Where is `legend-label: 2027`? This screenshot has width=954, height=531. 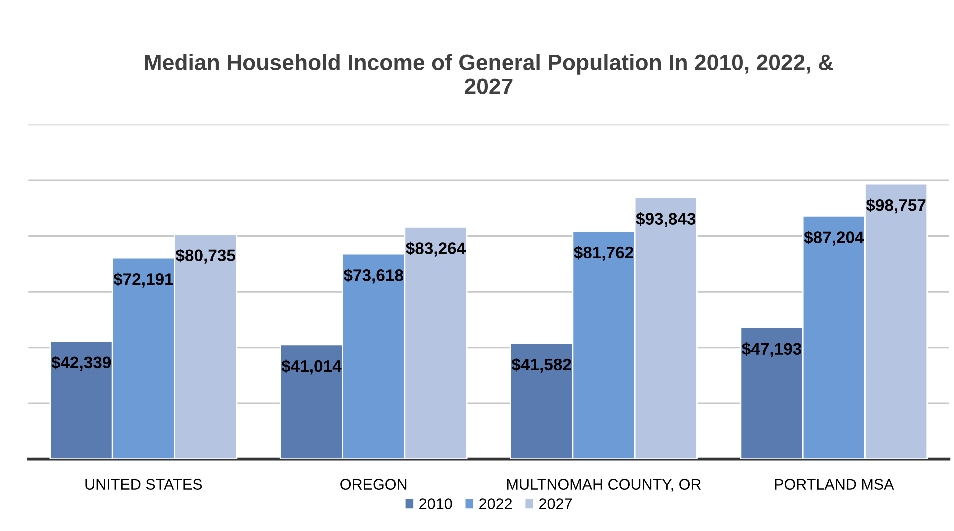
legend-label: 2027 is located at coordinates (556, 504).